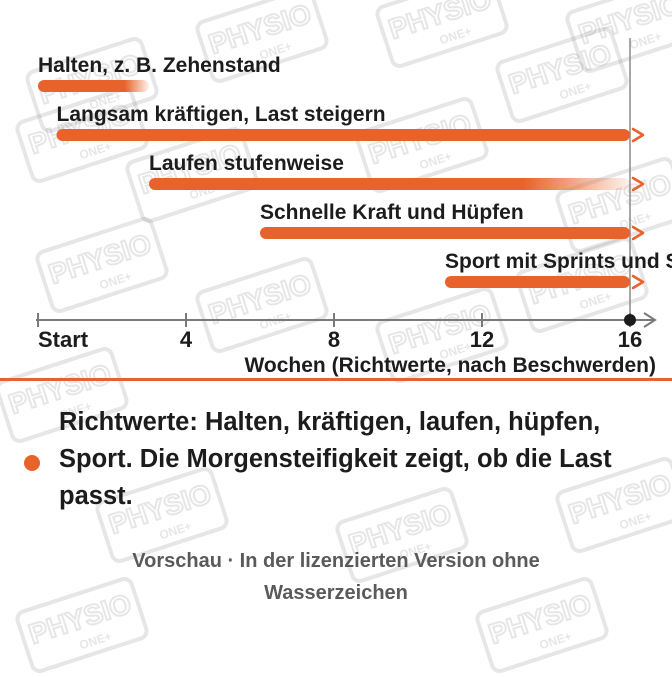 The height and width of the screenshot is (677, 672). Describe the element at coordinates (392, 212) in the screenshot. I see `bar-label-4: Schnelle Kraft und Hüpfen` at that location.